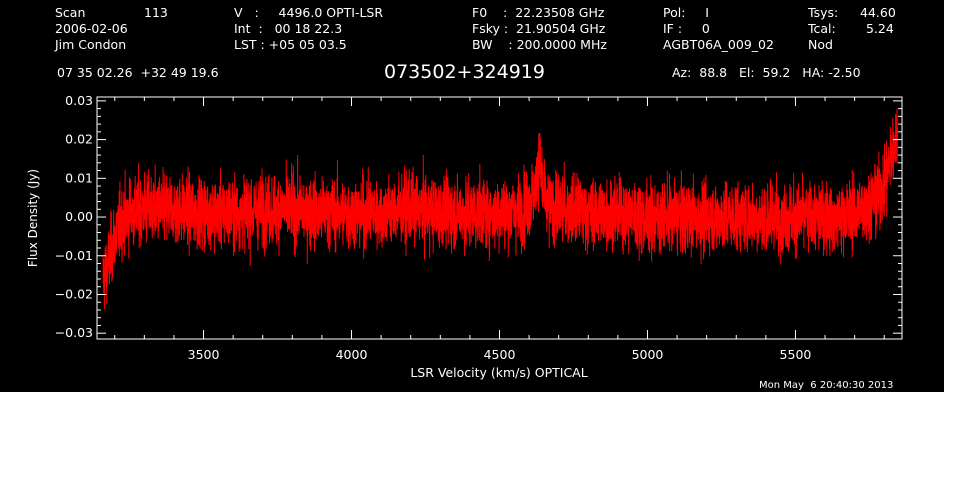 This screenshot has width=962, height=490. I want to click on observing-mode: Nod, so click(820, 44).